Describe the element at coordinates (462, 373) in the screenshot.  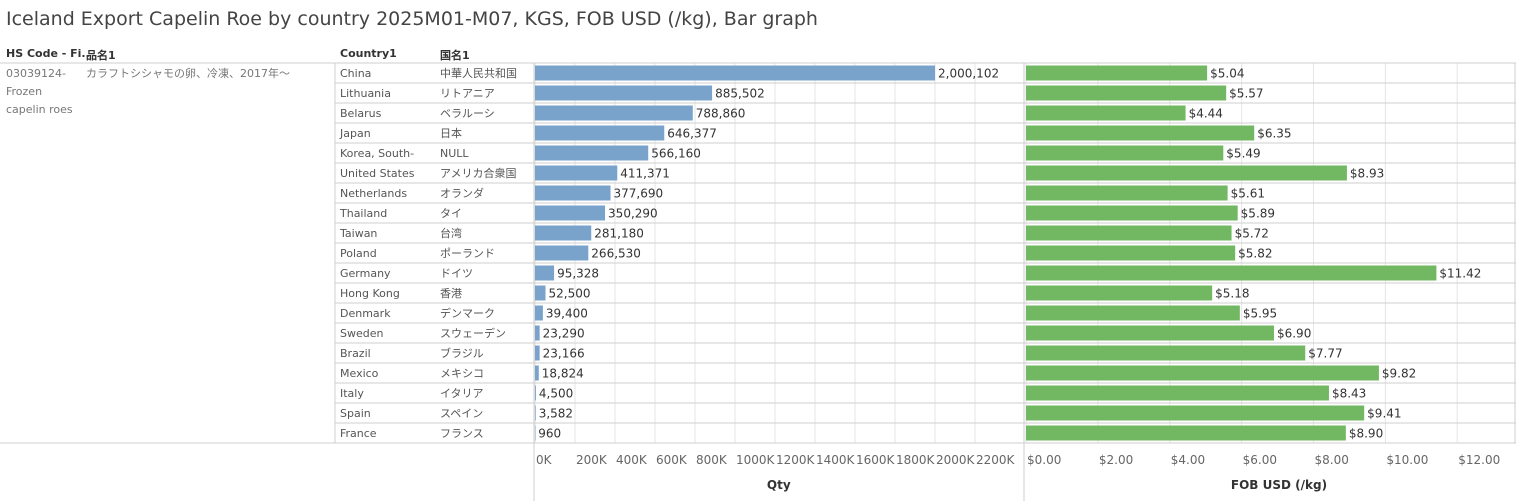
I see `country-jp-label: メキシコ` at that location.